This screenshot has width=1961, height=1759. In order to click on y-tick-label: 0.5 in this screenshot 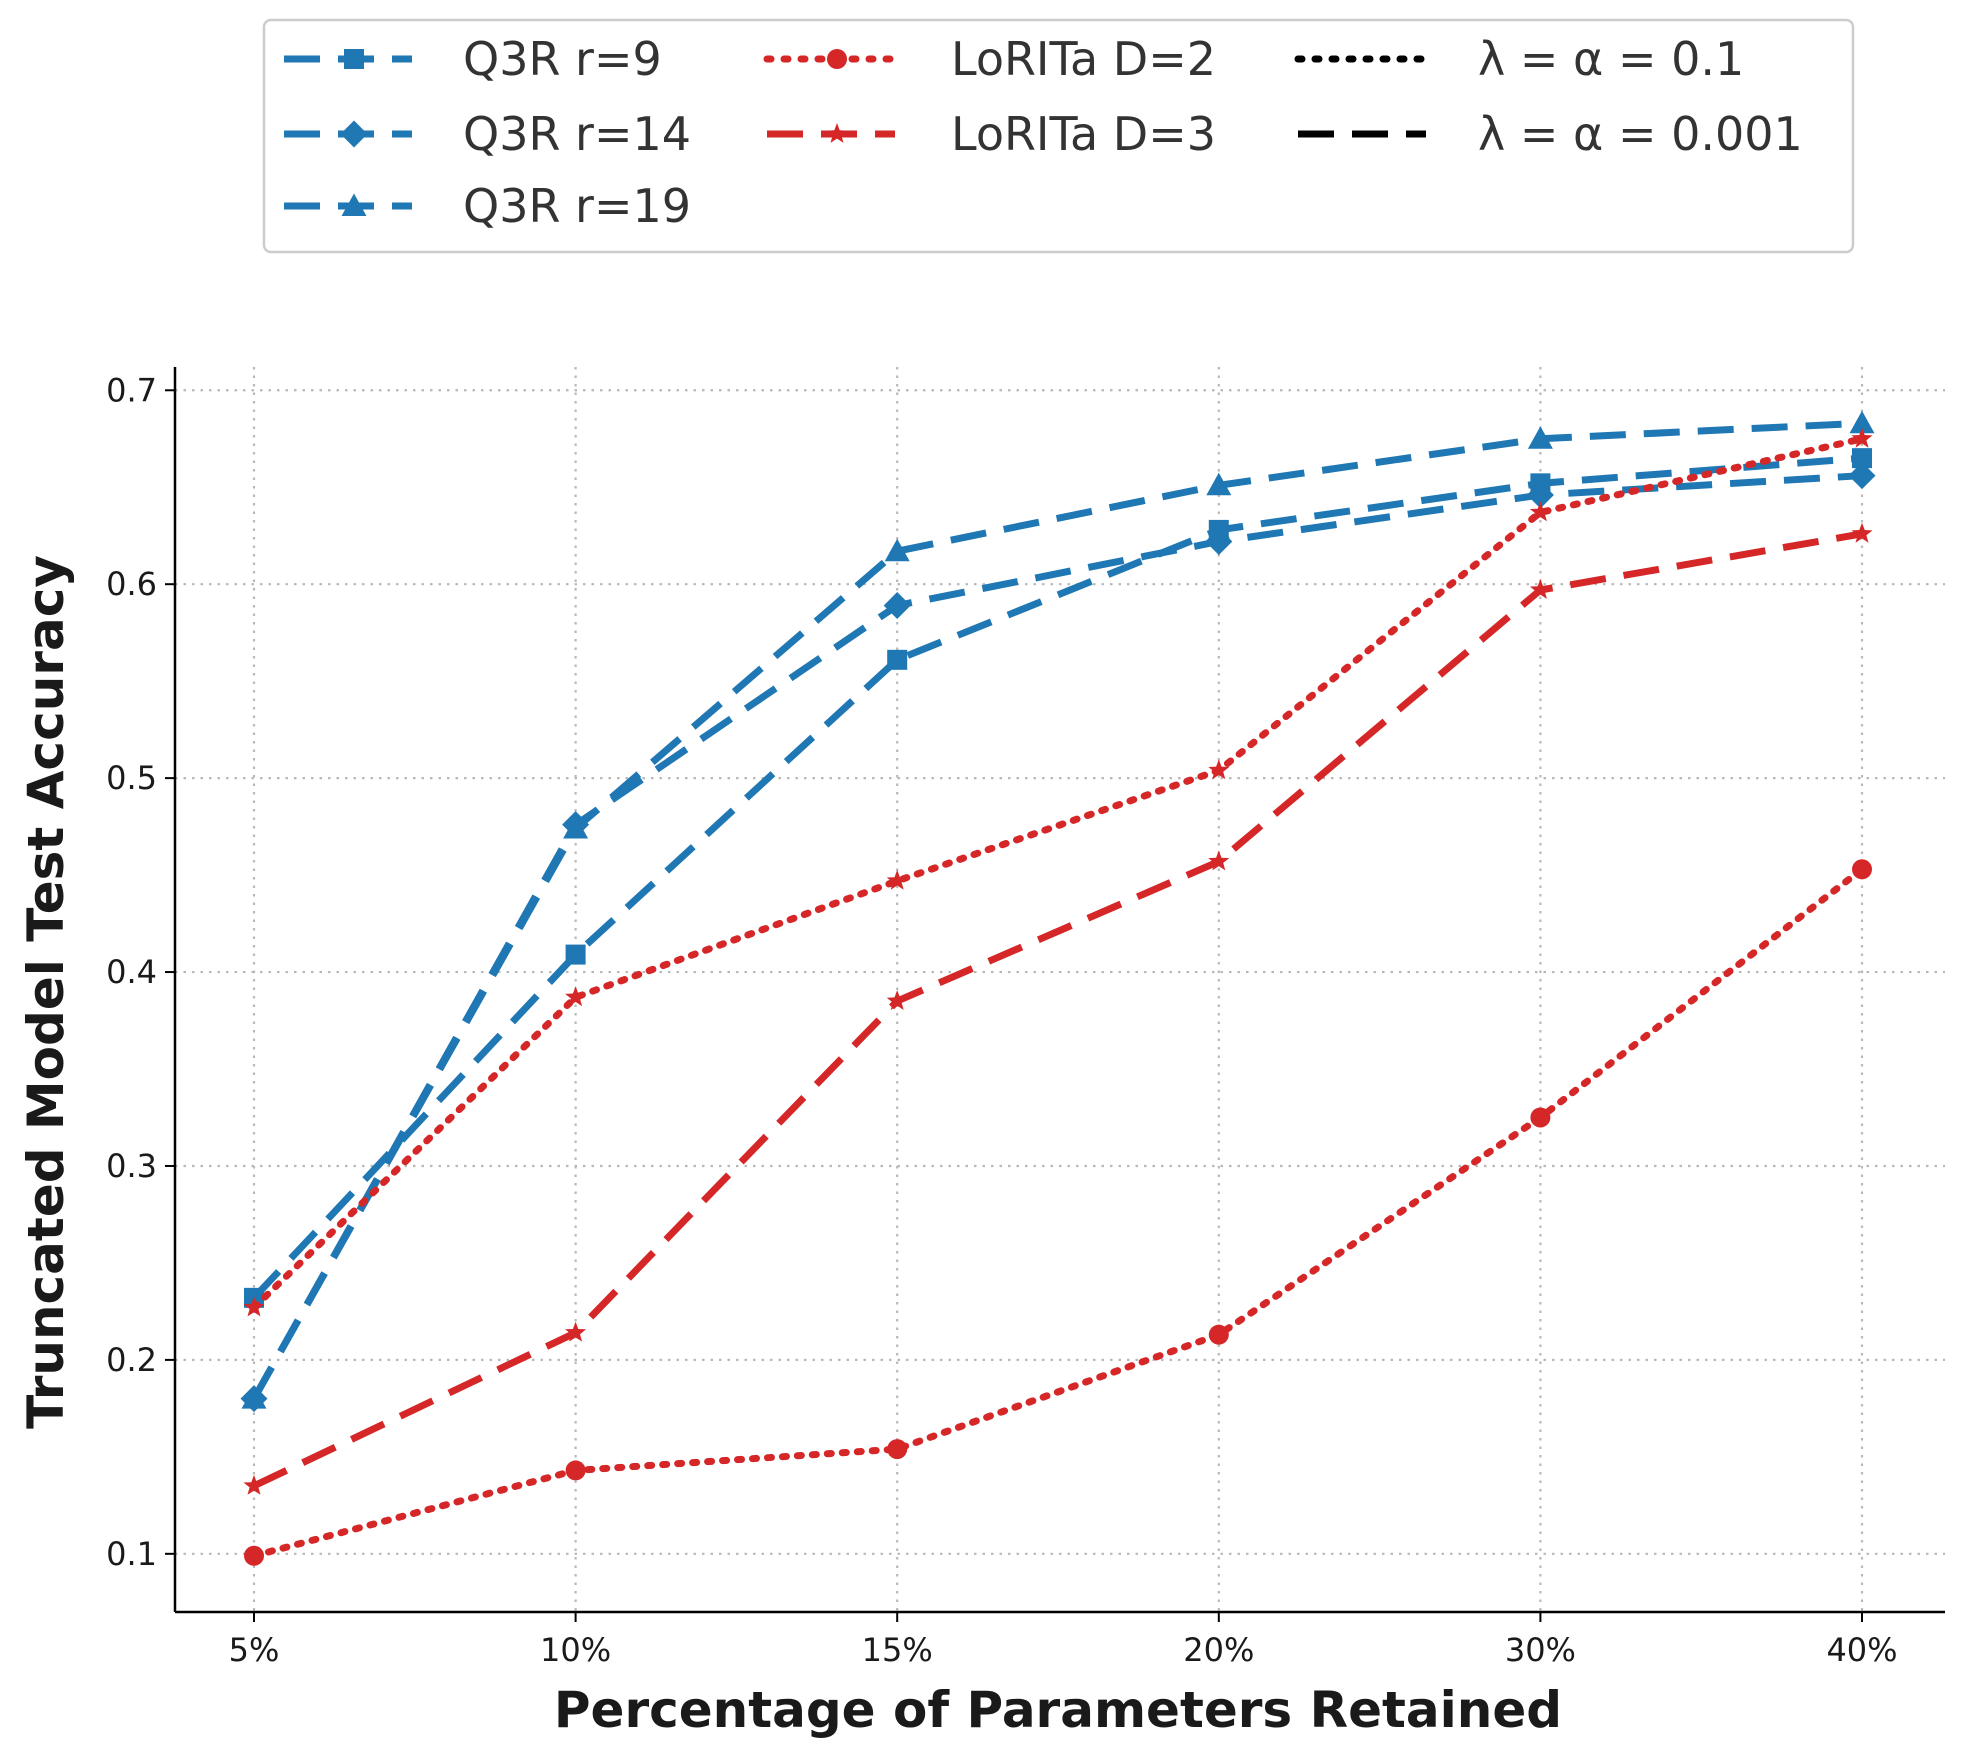, I will do `click(131, 778)`.